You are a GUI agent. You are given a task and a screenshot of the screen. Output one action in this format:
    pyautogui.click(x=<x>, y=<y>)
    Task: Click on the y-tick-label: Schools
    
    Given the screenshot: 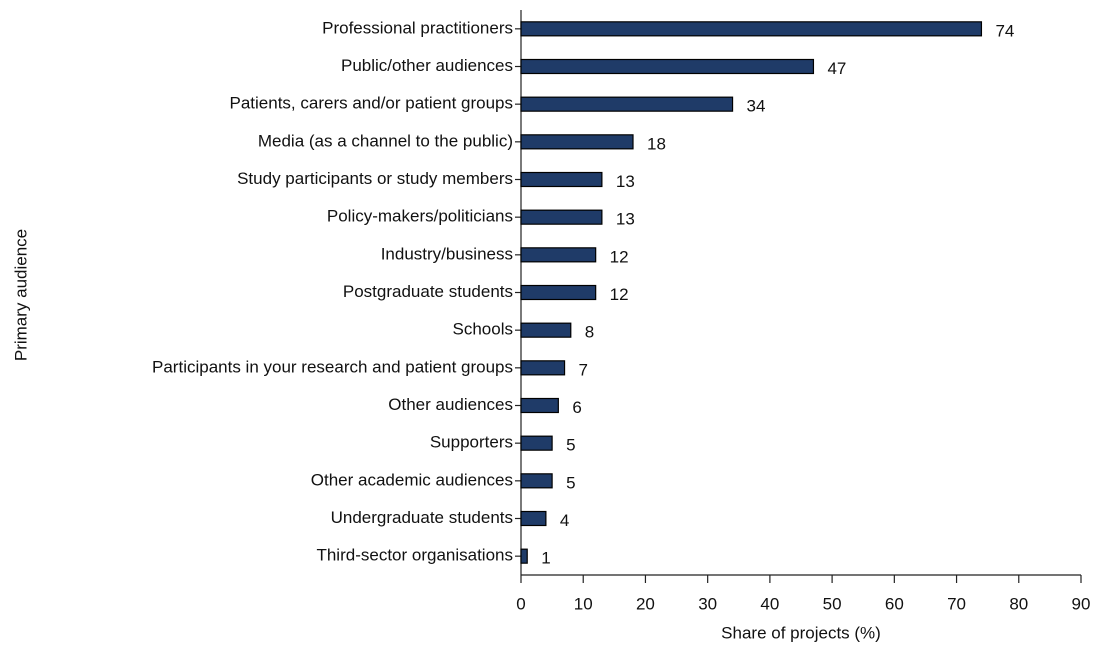 What is the action you would take?
    pyautogui.click(x=483, y=329)
    